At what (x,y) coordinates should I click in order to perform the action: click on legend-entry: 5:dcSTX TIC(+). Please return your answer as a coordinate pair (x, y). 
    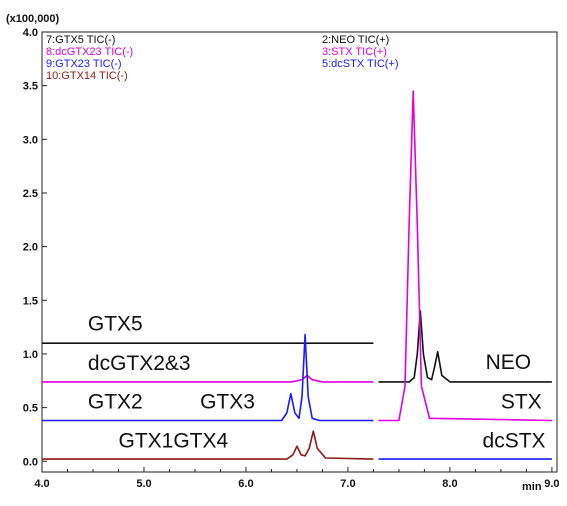
    Looking at the image, I should click on (360, 64).